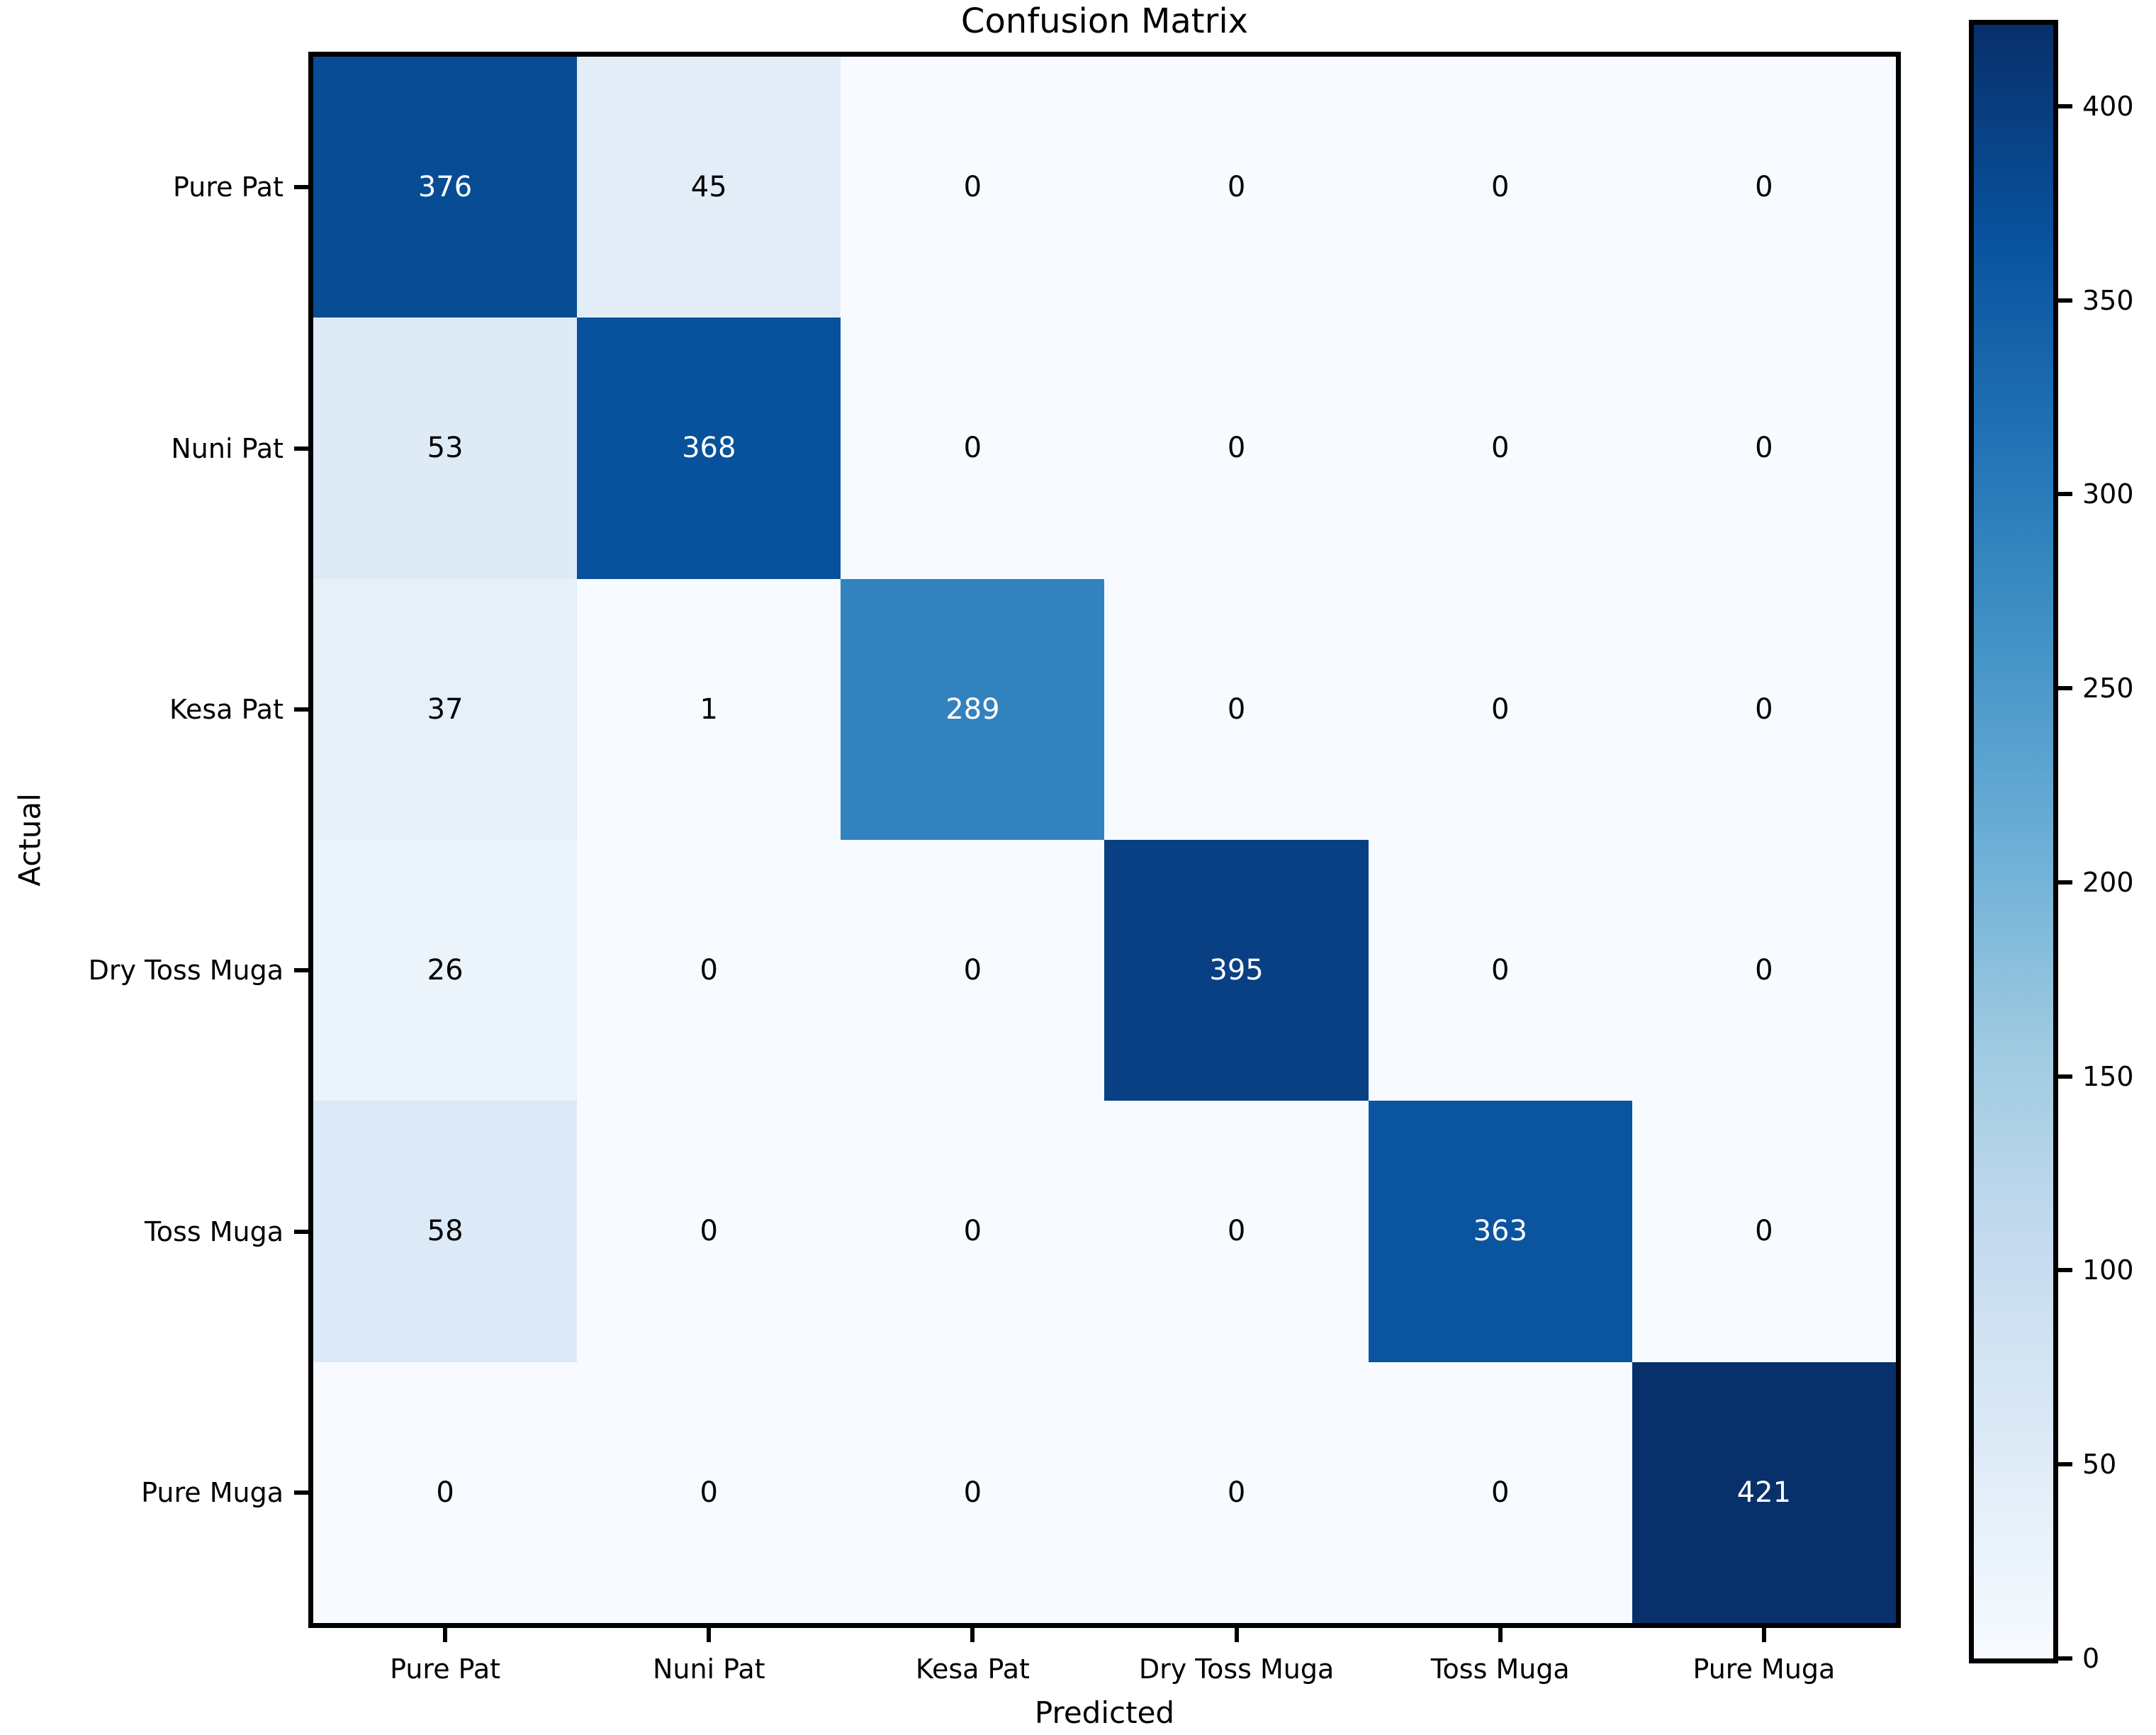 The image size is (2156, 1735). I want to click on colorbar-gradient, so click(2013, 841).